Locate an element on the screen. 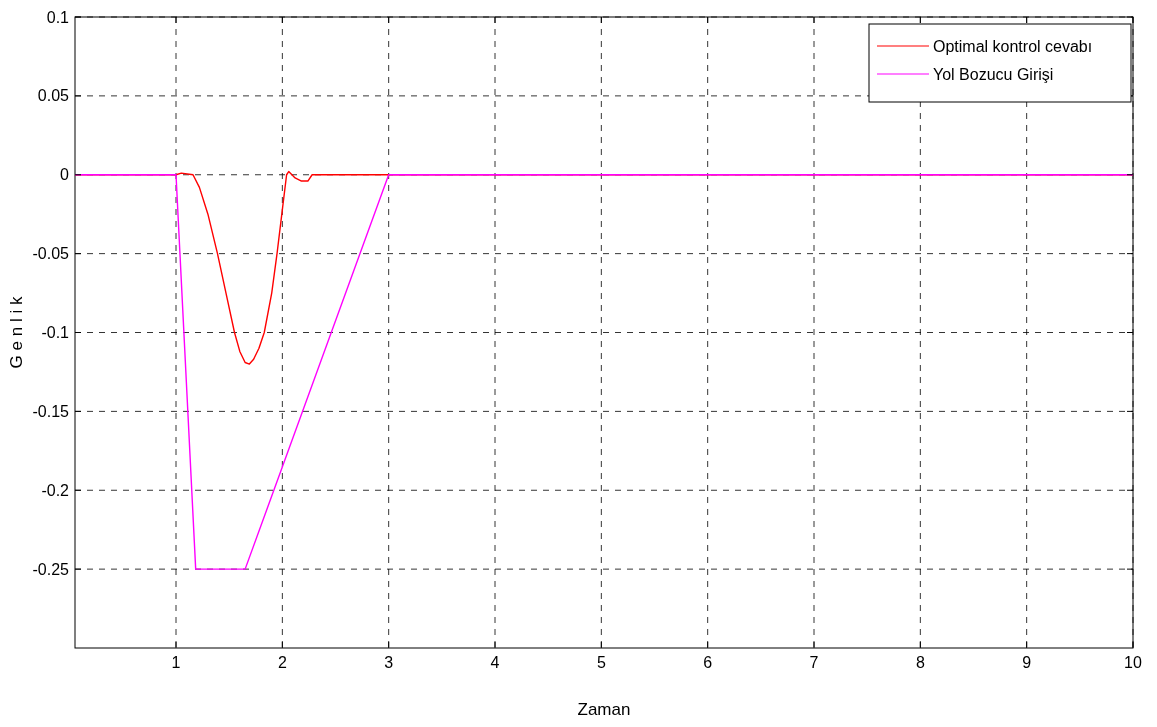 Image resolution: width=1157 pixels, height=727 pixels. x-axis-title: Zaman is located at coordinates (604, 709).